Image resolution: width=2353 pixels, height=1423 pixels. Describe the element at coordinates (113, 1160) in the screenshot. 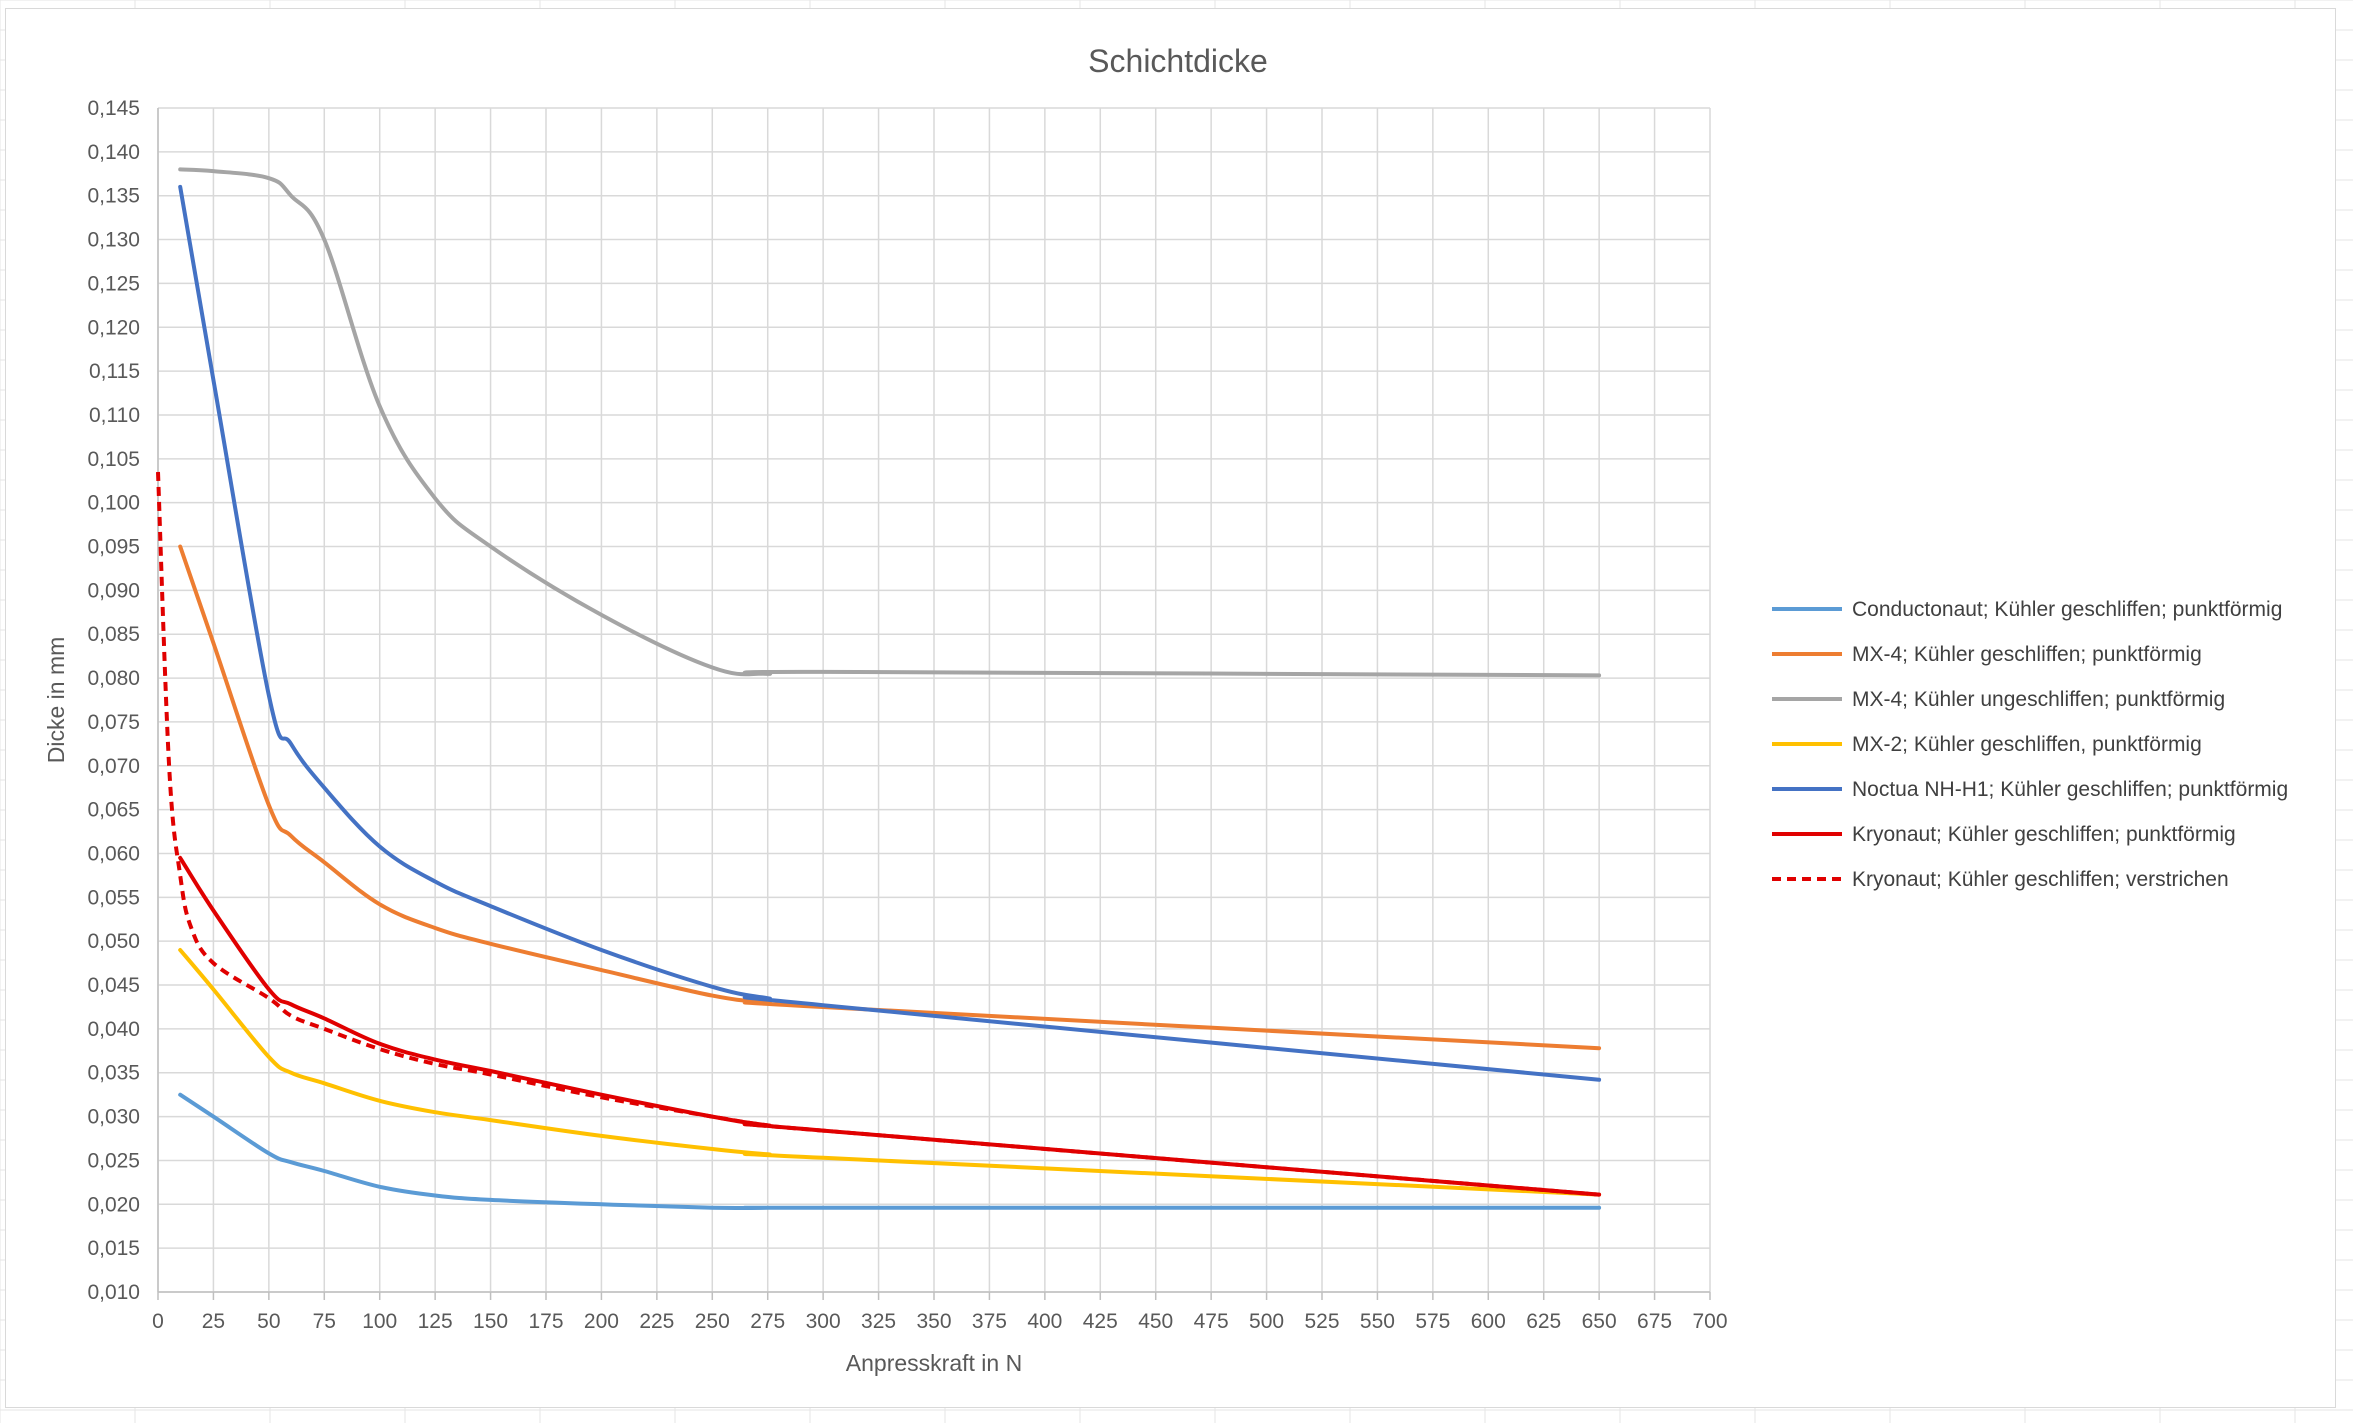

I see `y-tick-label: 0,025` at that location.